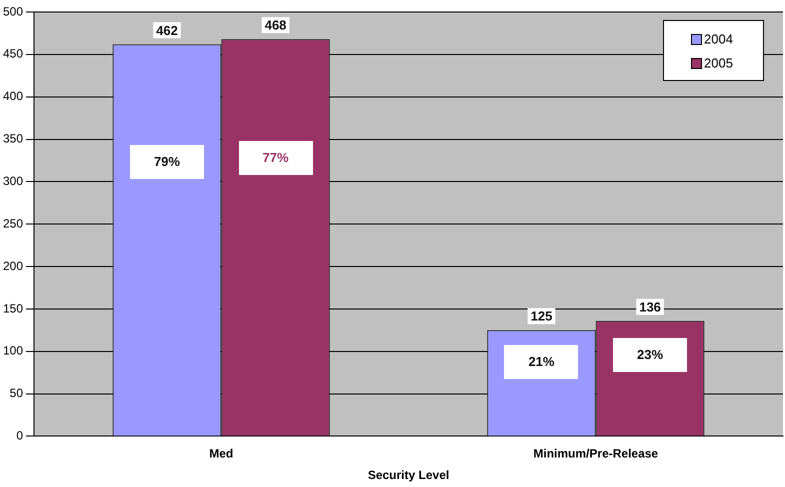 This screenshot has width=785, height=487. I want to click on label-box: 77%, so click(275, 158).